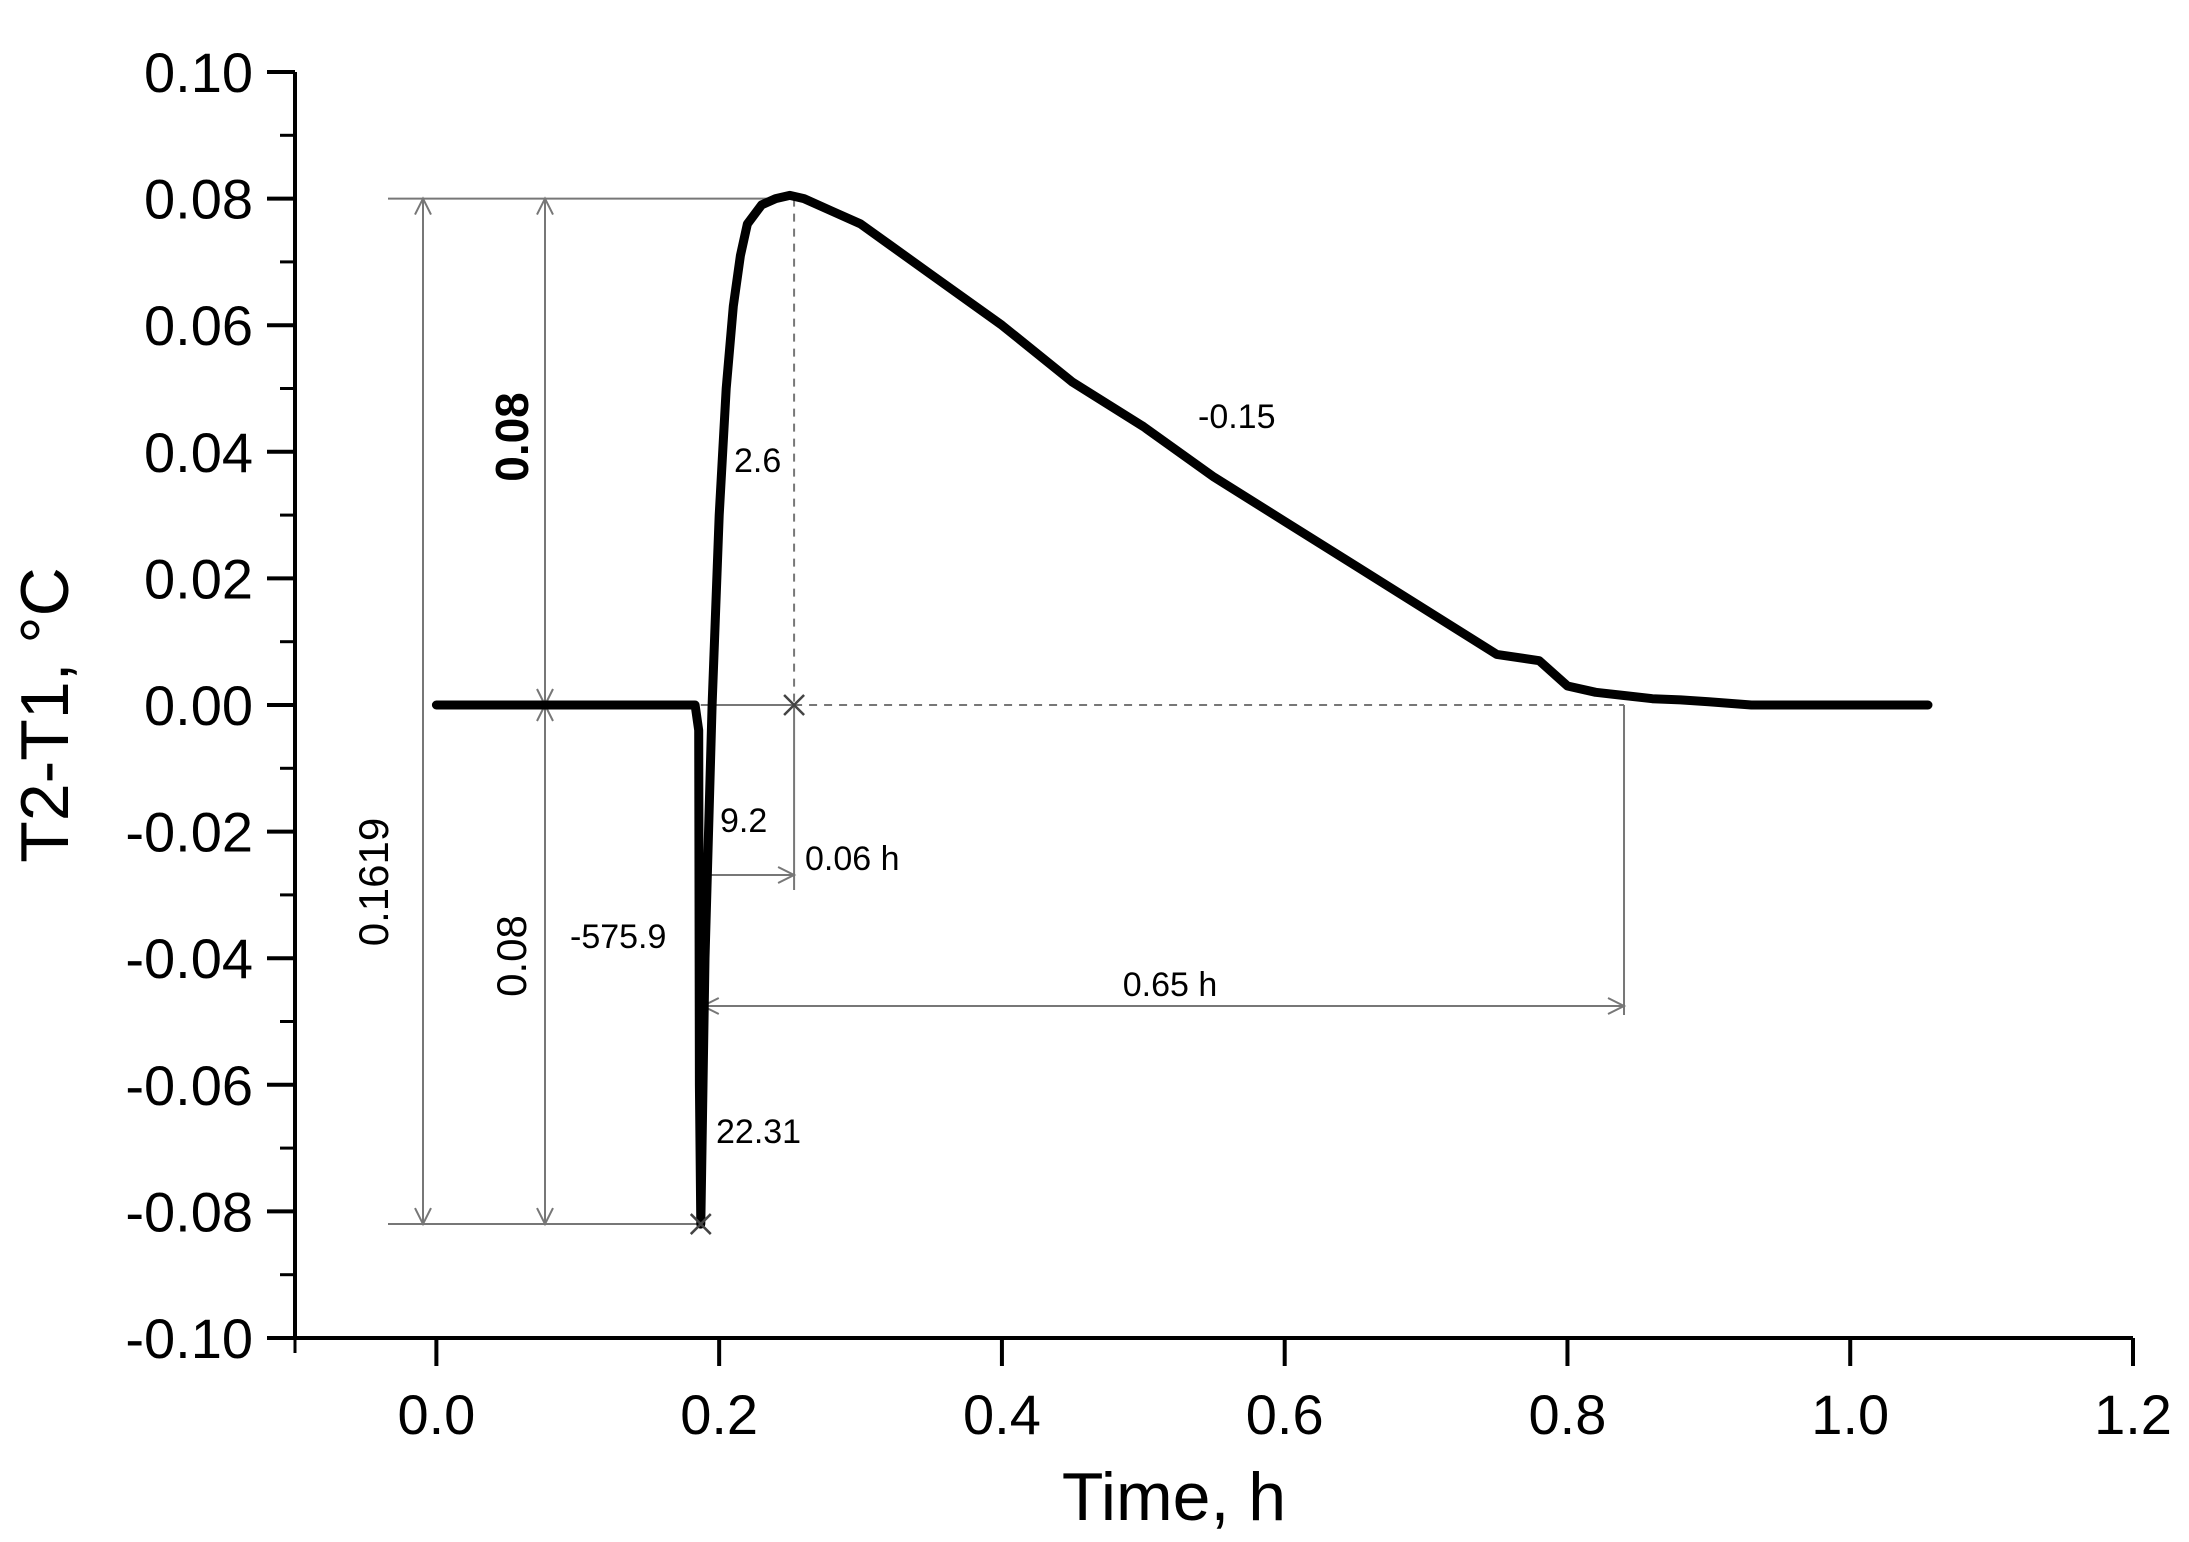  Describe the element at coordinates (189, 1338) in the screenshot. I see `y-tick-label: -0.10` at that location.